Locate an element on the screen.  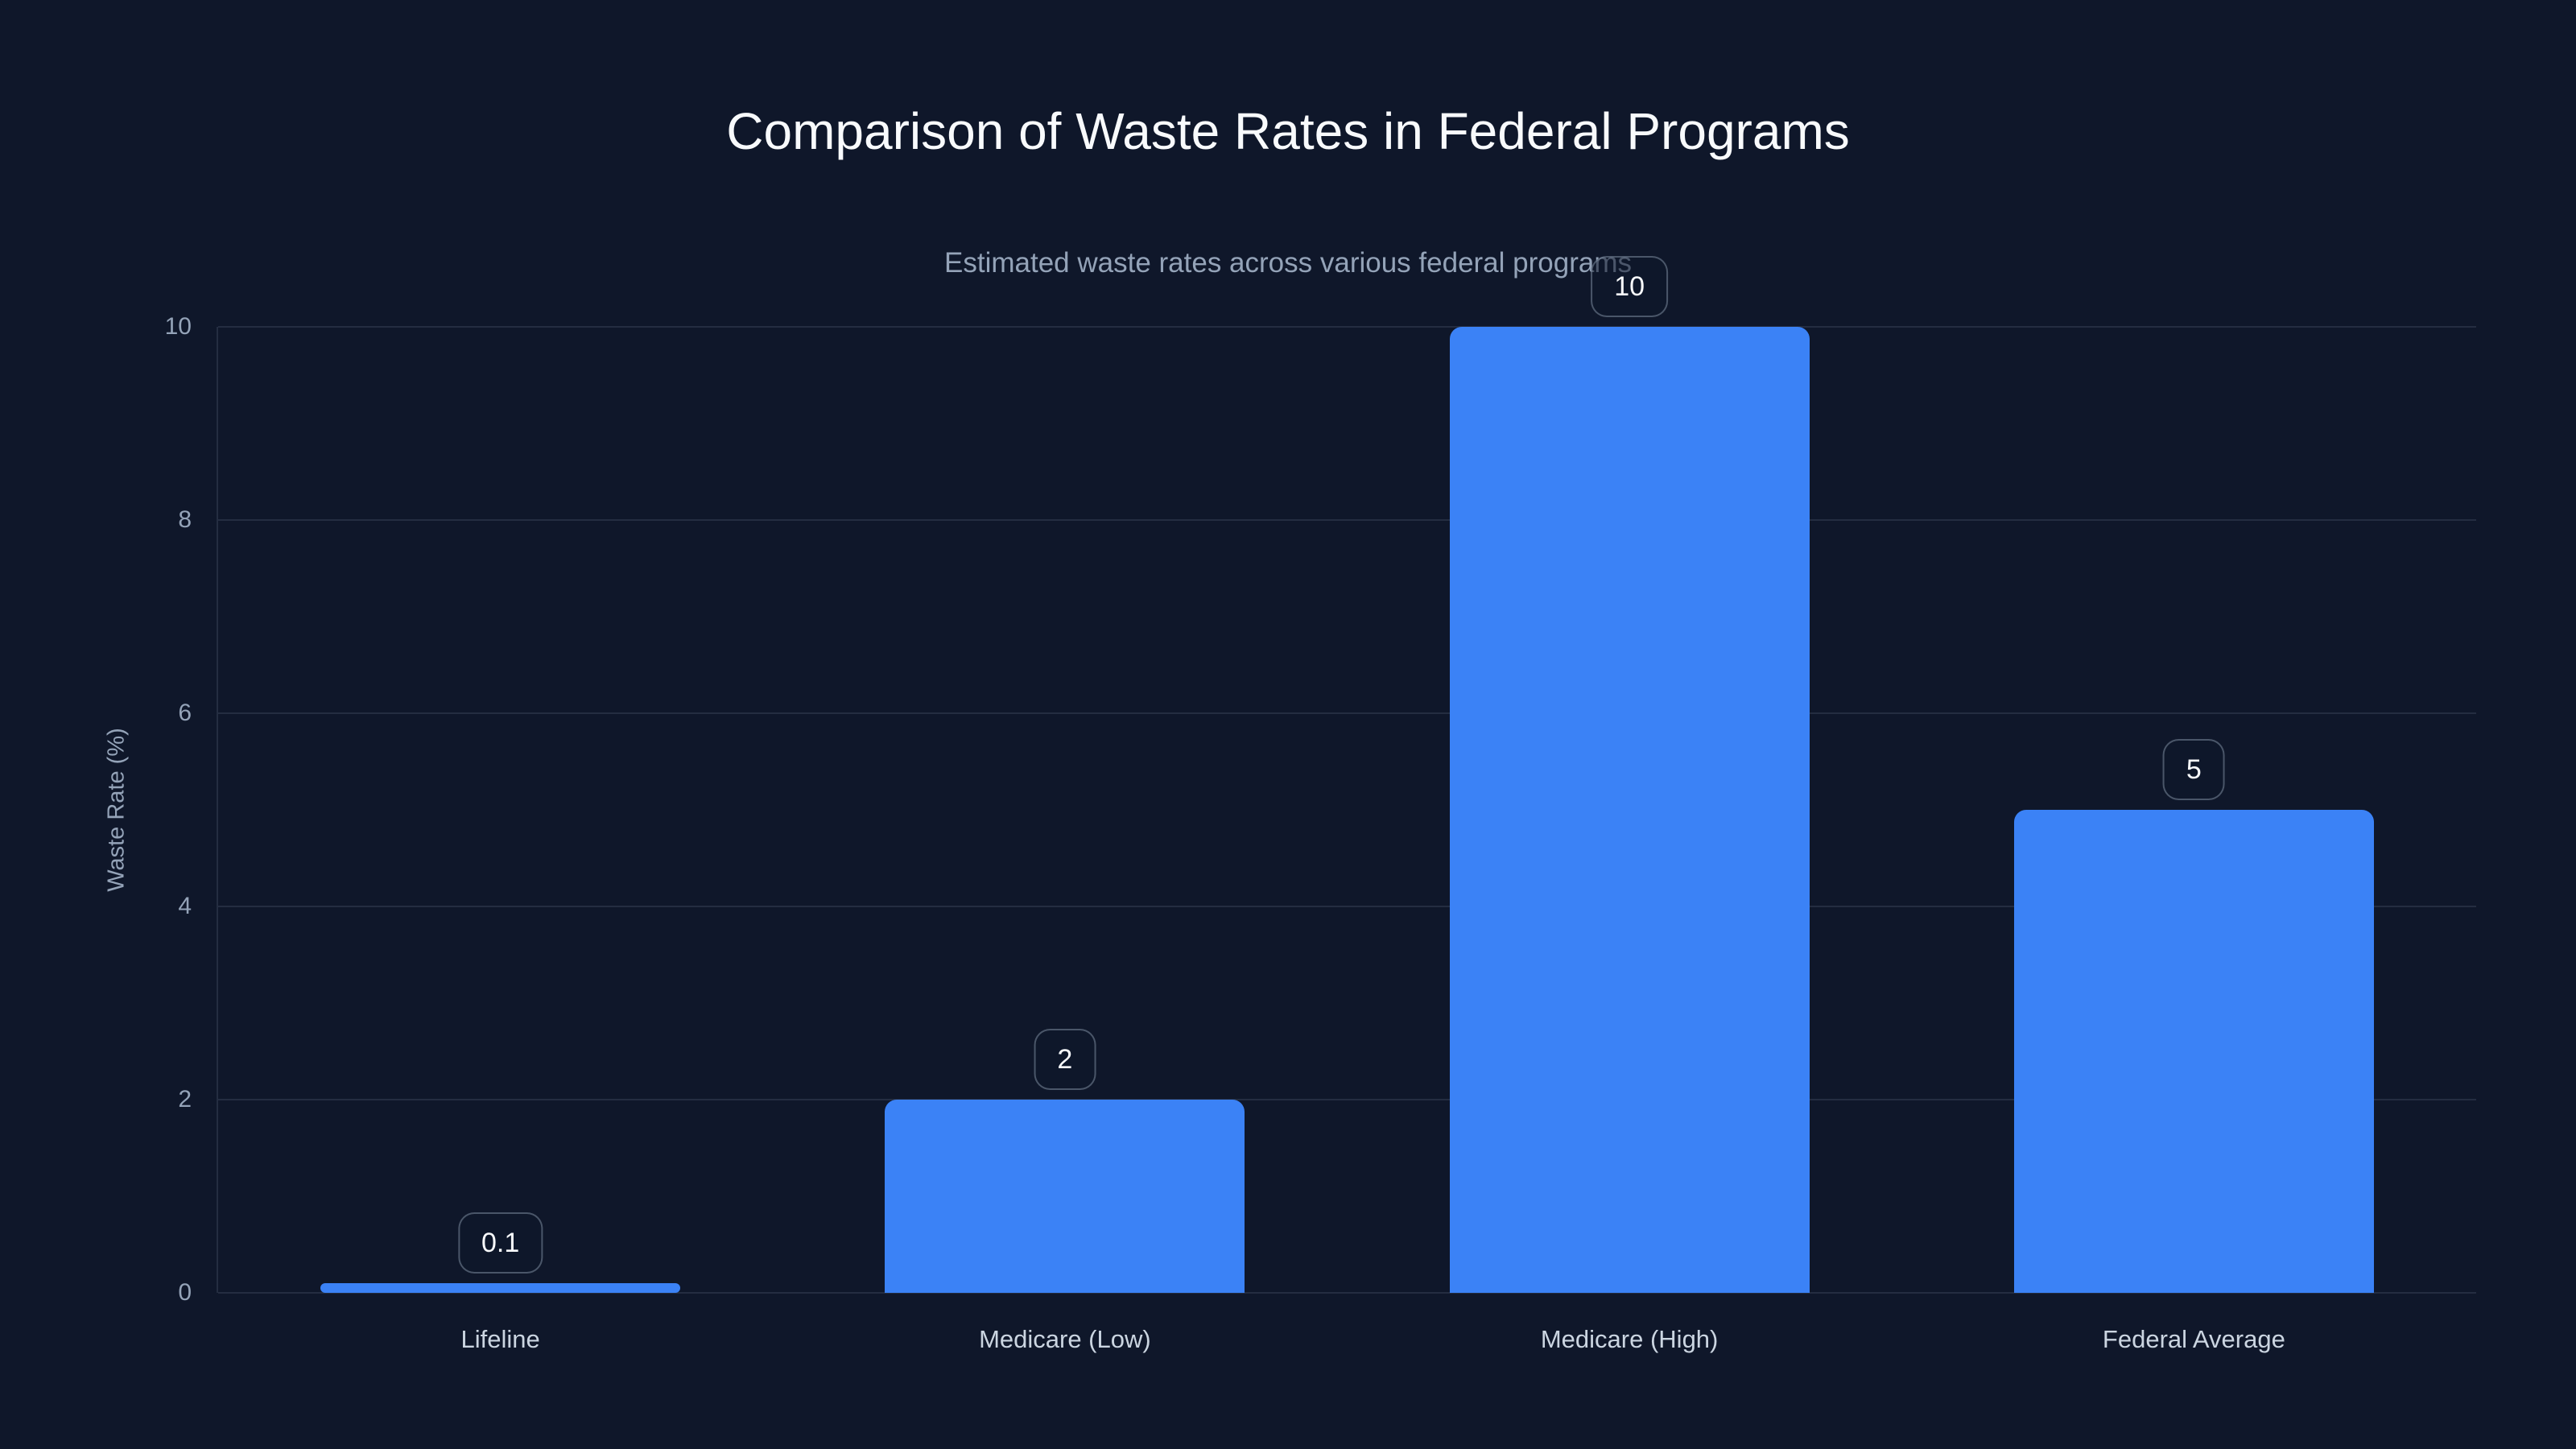
bar-value-badge: 10 is located at coordinates (1630, 286).